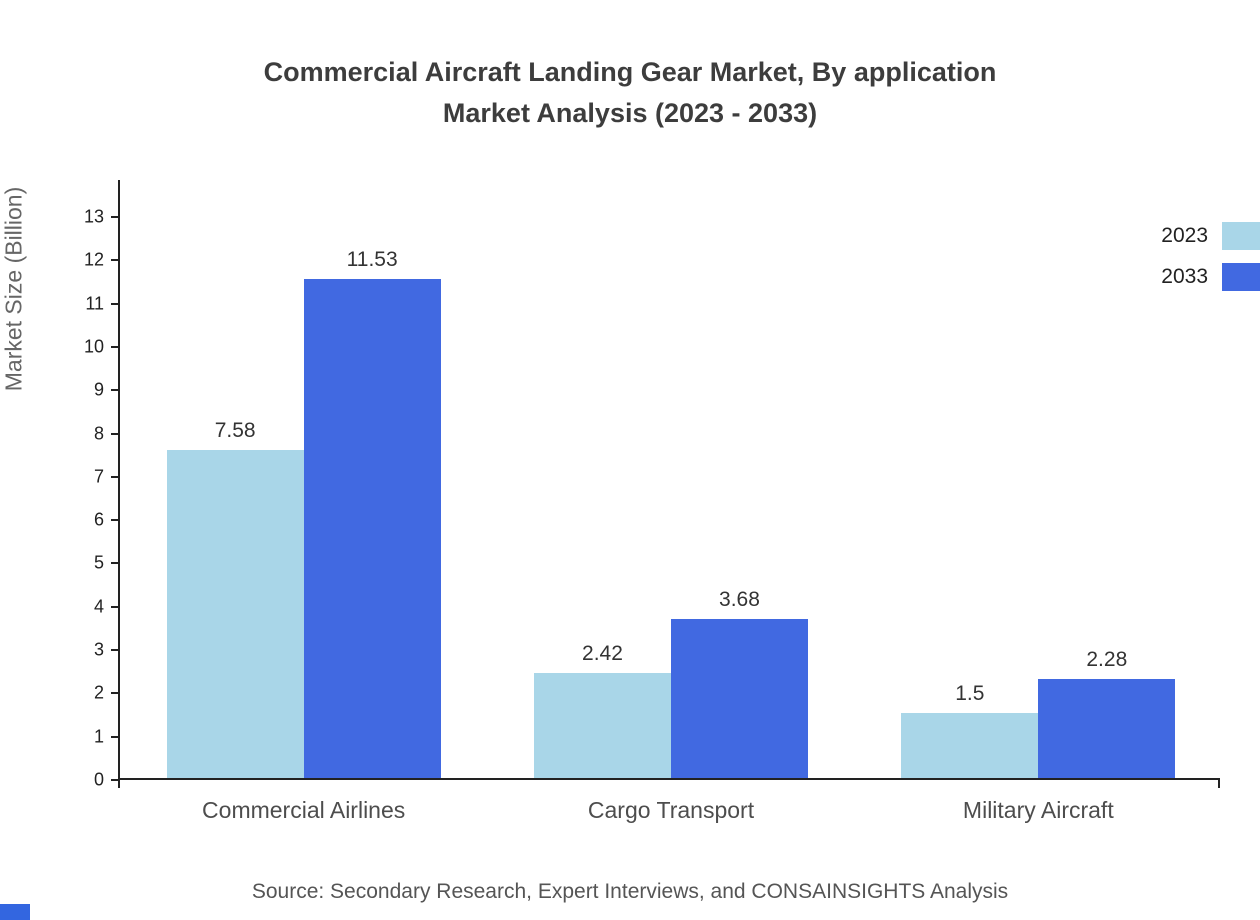 This screenshot has width=1260, height=920. What do you see at coordinates (98, 779) in the screenshot?
I see `y-tick-label: 0` at bounding box center [98, 779].